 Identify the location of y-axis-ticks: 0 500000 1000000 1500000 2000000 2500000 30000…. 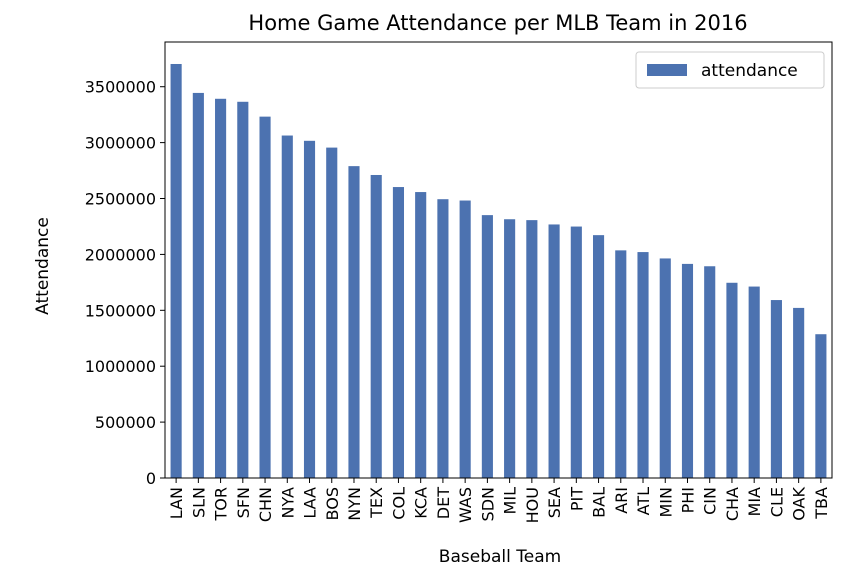
(125, 283).